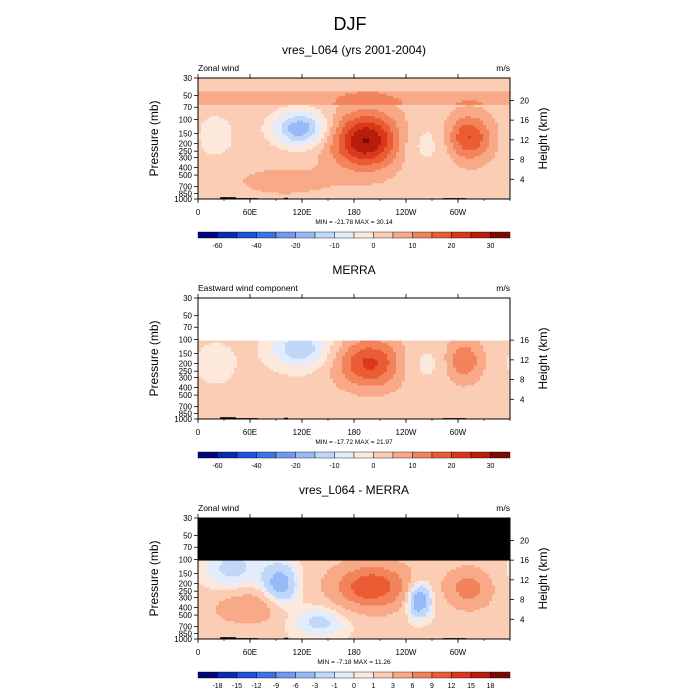 This screenshot has width=700, height=700. Describe the element at coordinates (350, 24) in the screenshot. I see `figure-title: DJF` at that location.